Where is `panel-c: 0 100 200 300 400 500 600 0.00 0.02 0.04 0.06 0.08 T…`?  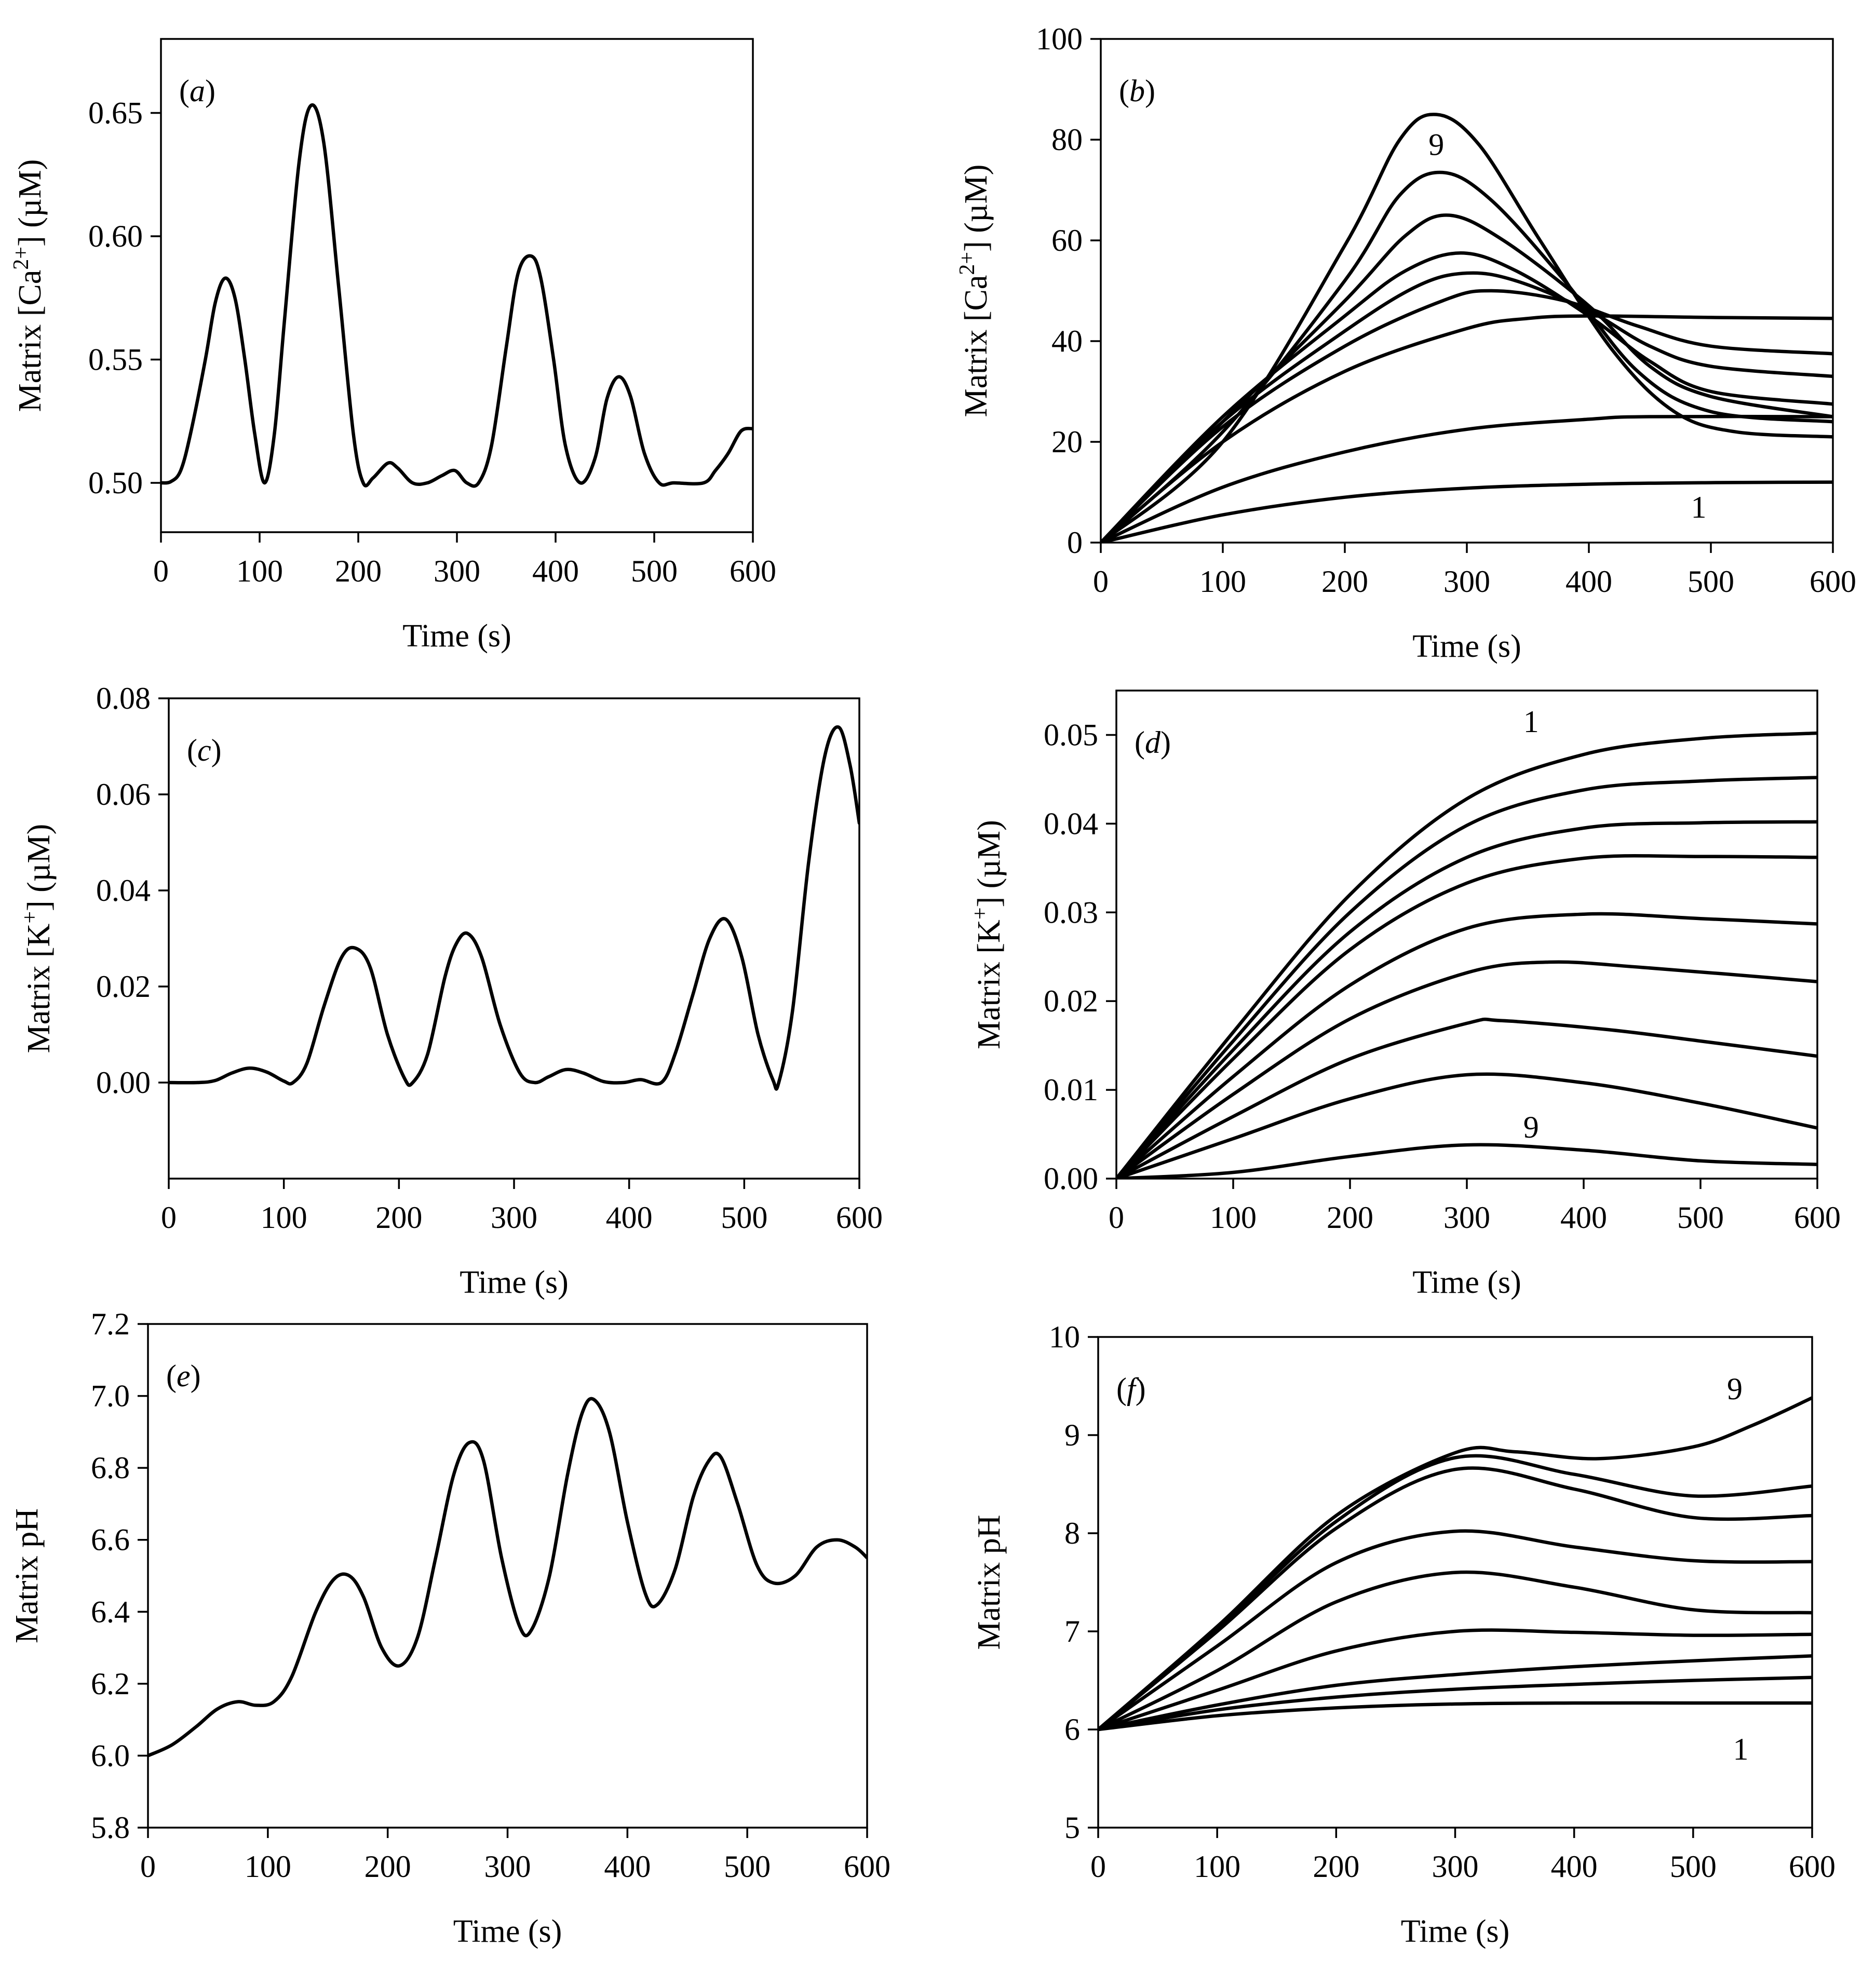
panel-c: 0 100 200 300 400 500 600 0.00 0.02 0.04 0.06 0.08 T… is located at coordinates (450, 990).